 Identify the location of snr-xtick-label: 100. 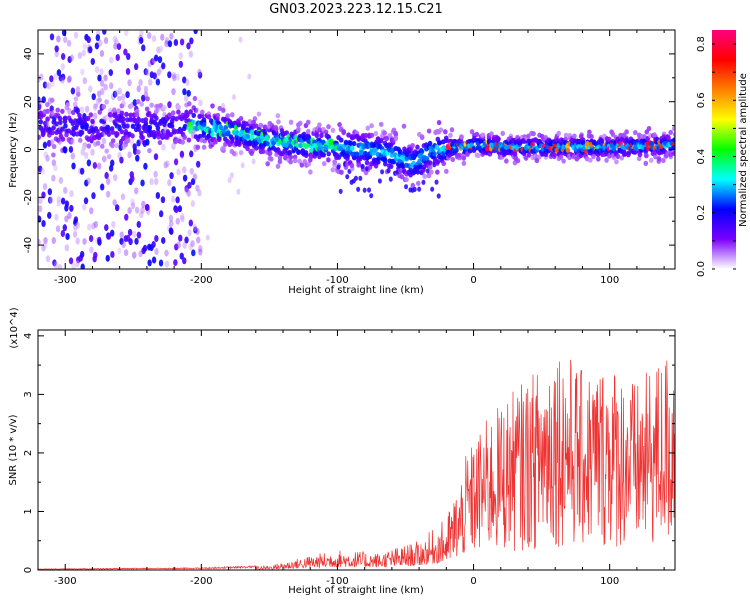
(609, 581).